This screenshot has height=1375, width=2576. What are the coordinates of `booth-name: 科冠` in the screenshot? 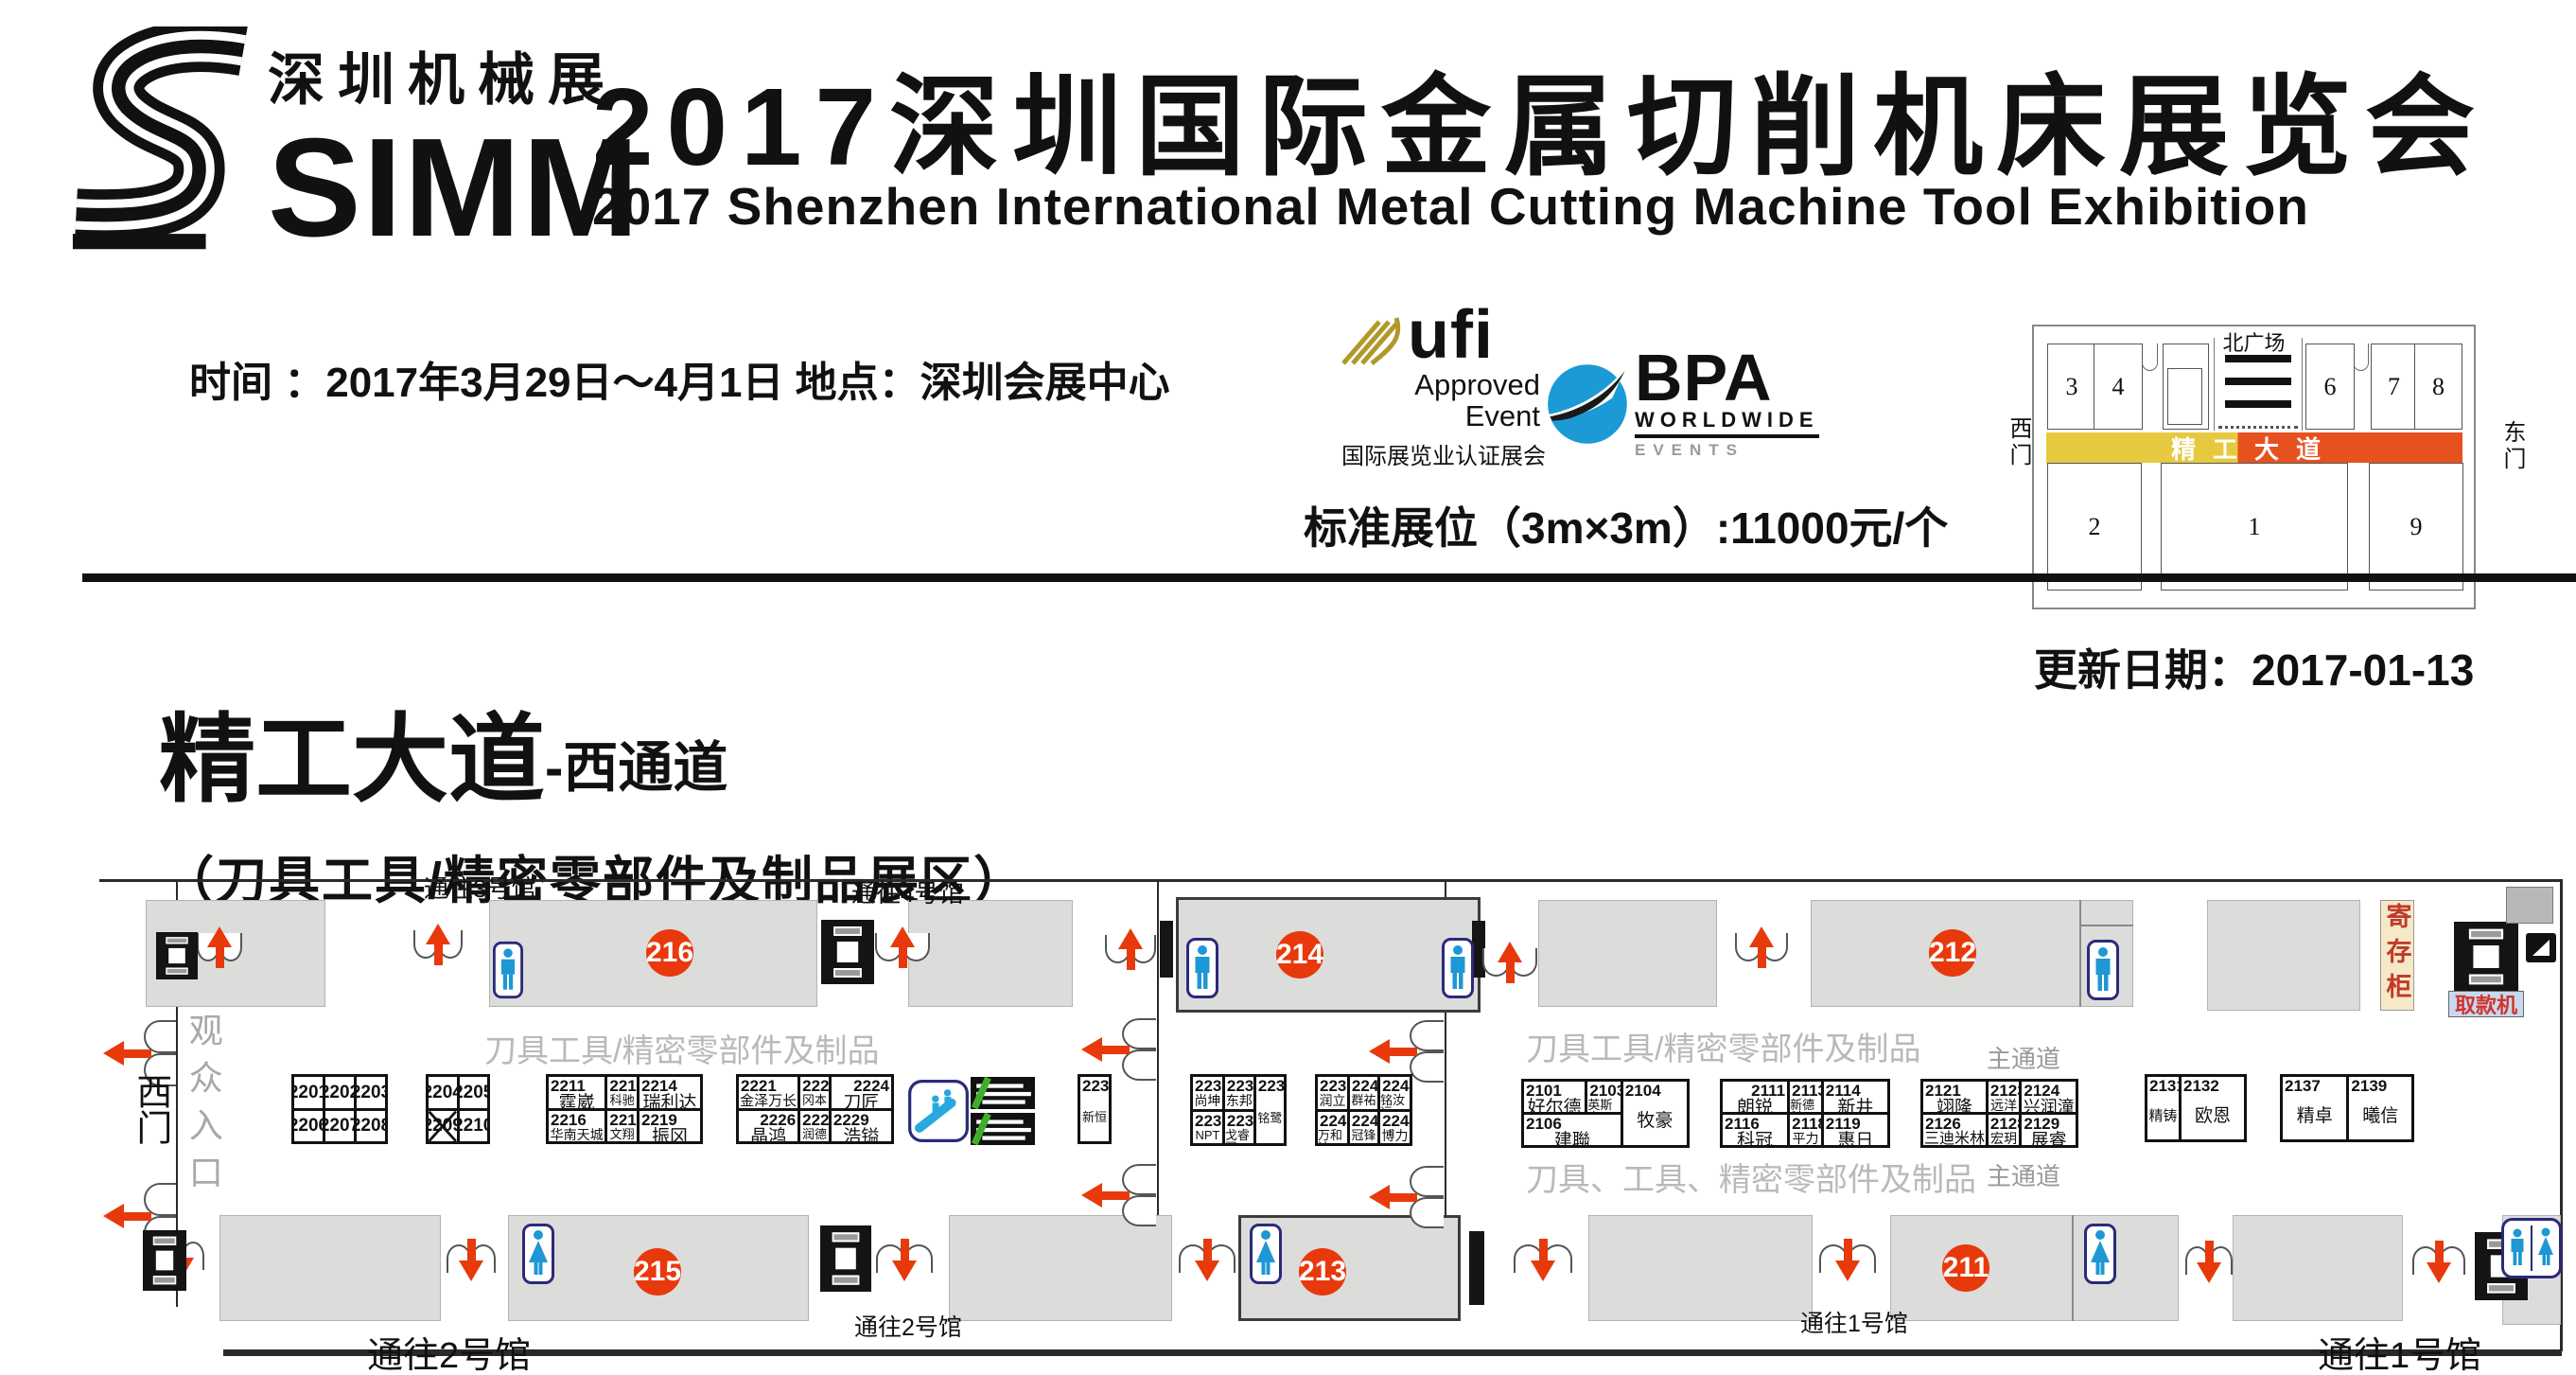 It's located at (1756, 1138).